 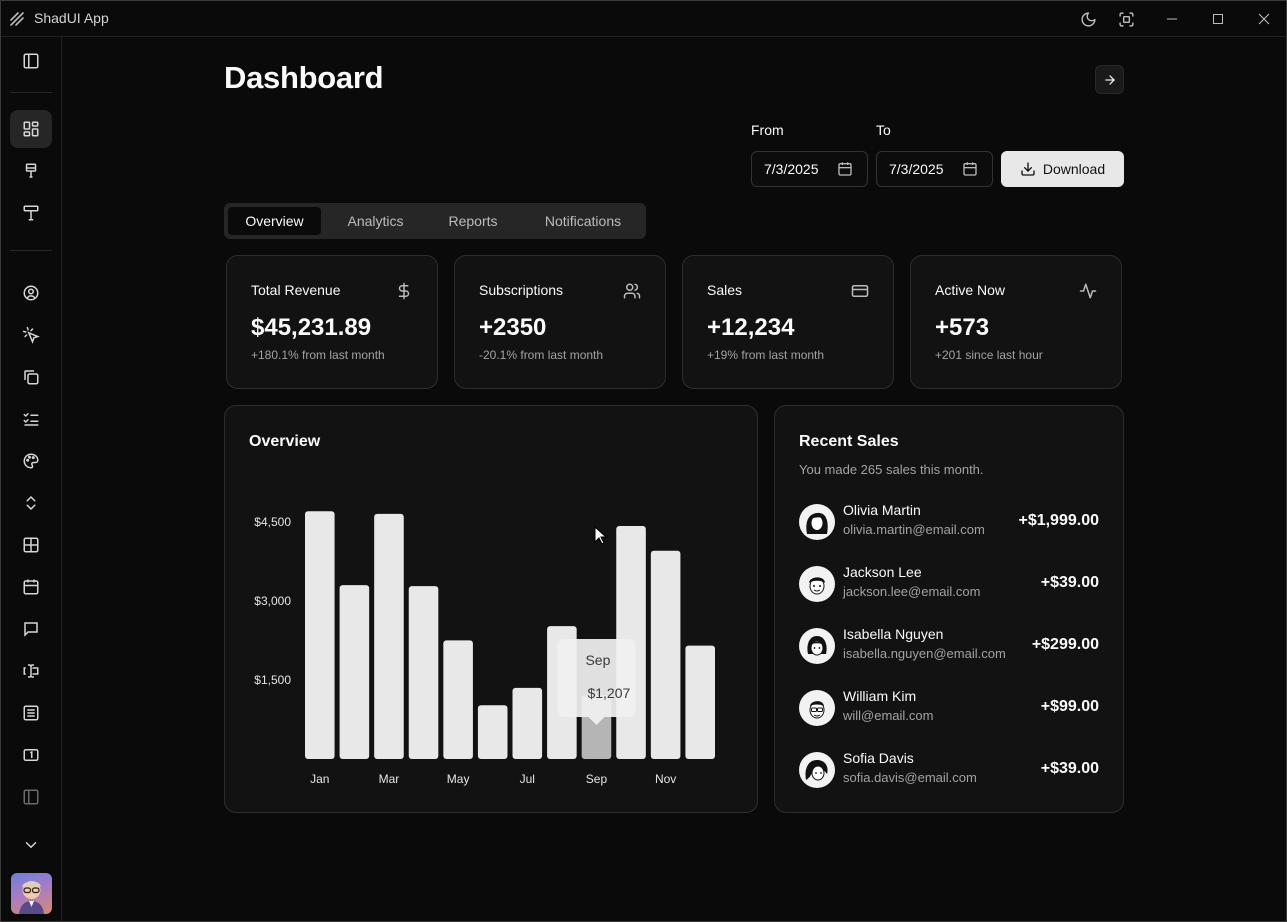 I want to click on brush-icon, so click(x=31, y=170).